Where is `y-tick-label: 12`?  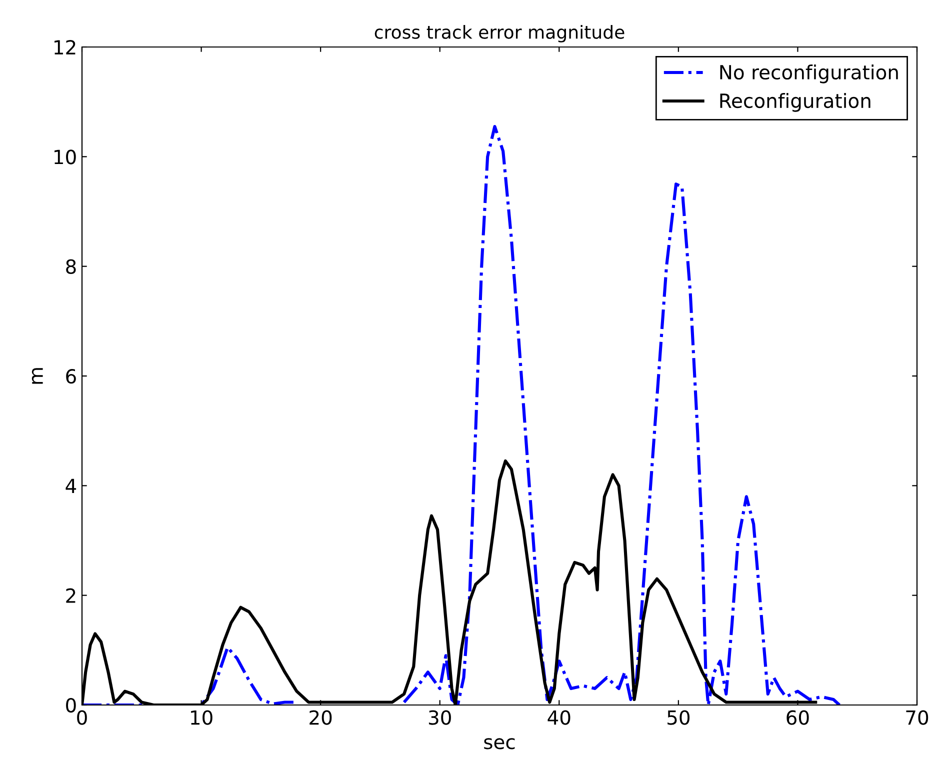 y-tick-label: 12 is located at coordinates (65, 47).